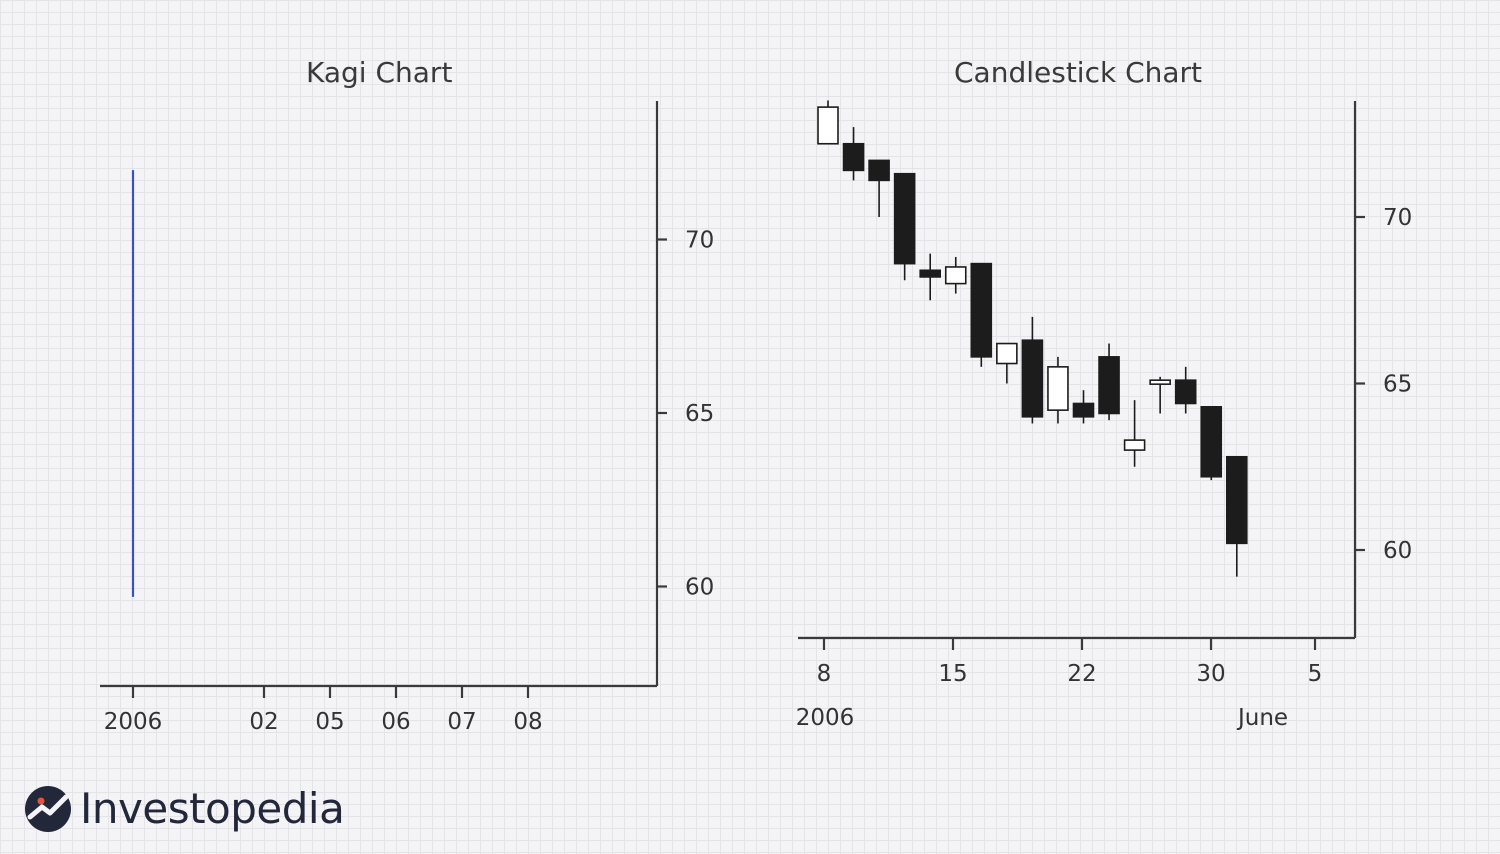 The image size is (1500, 854). What do you see at coordinates (1081, 674) in the screenshot?
I see `candle-x-tick-label: 22` at bounding box center [1081, 674].